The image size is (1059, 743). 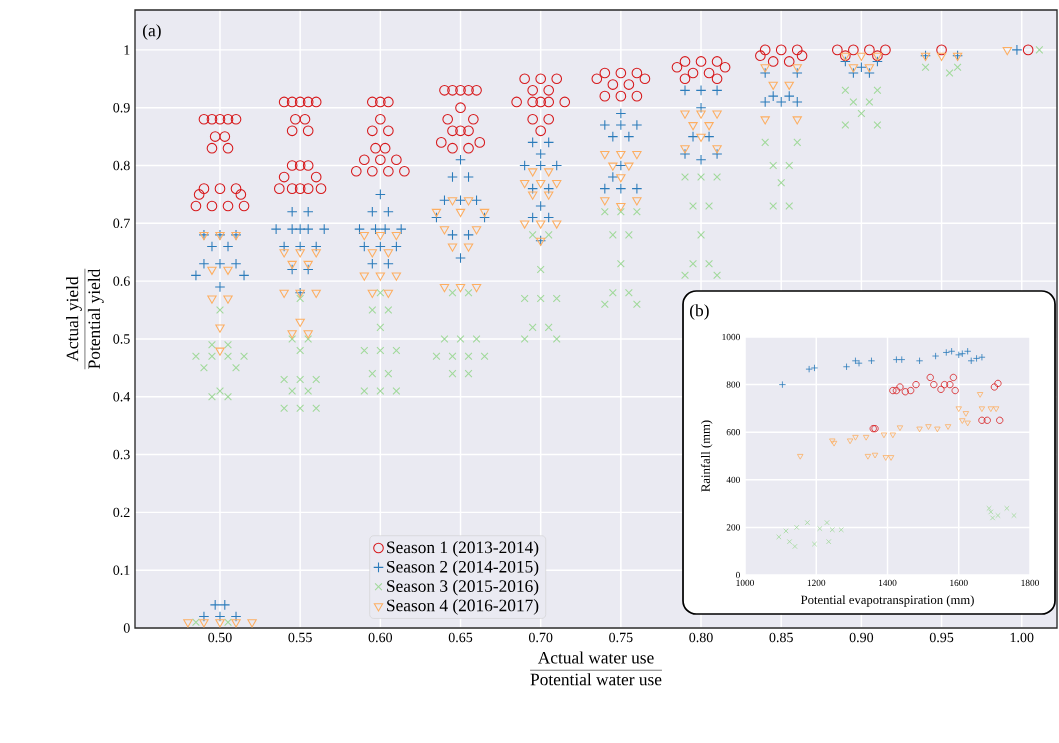 I want to click on y-tick-label: 0.9, so click(x=121, y=107).